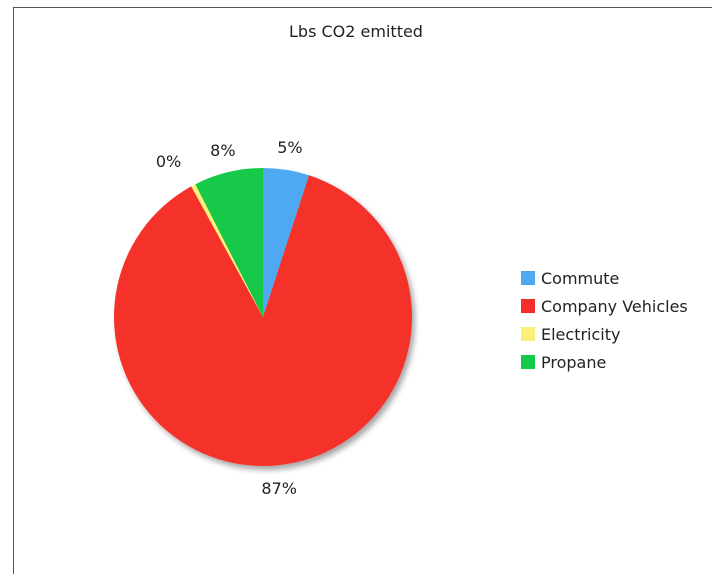  Describe the element at coordinates (222, 150) in the screenshot. I see `data-label-propane: 8%` at that location.